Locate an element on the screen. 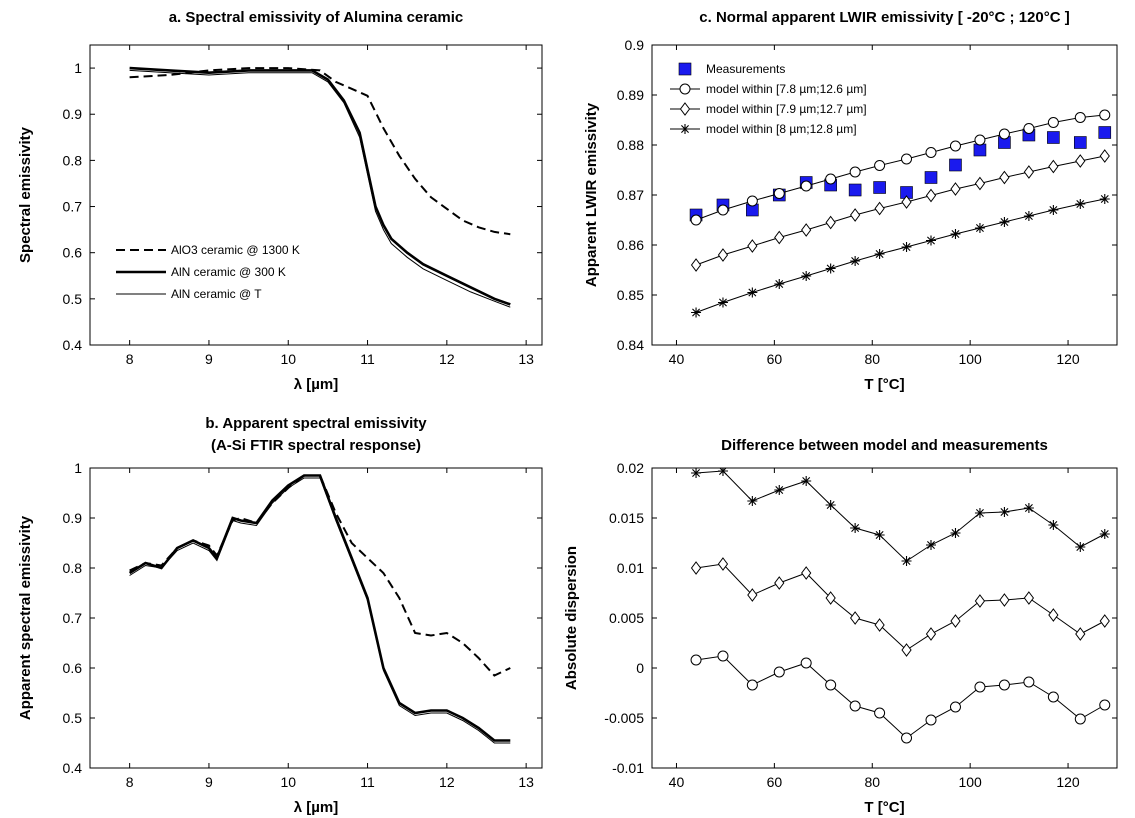 This screenshot has height=818, width=1135. y-axis-label: Spectral emissivity is located at coordinates (25, 194).